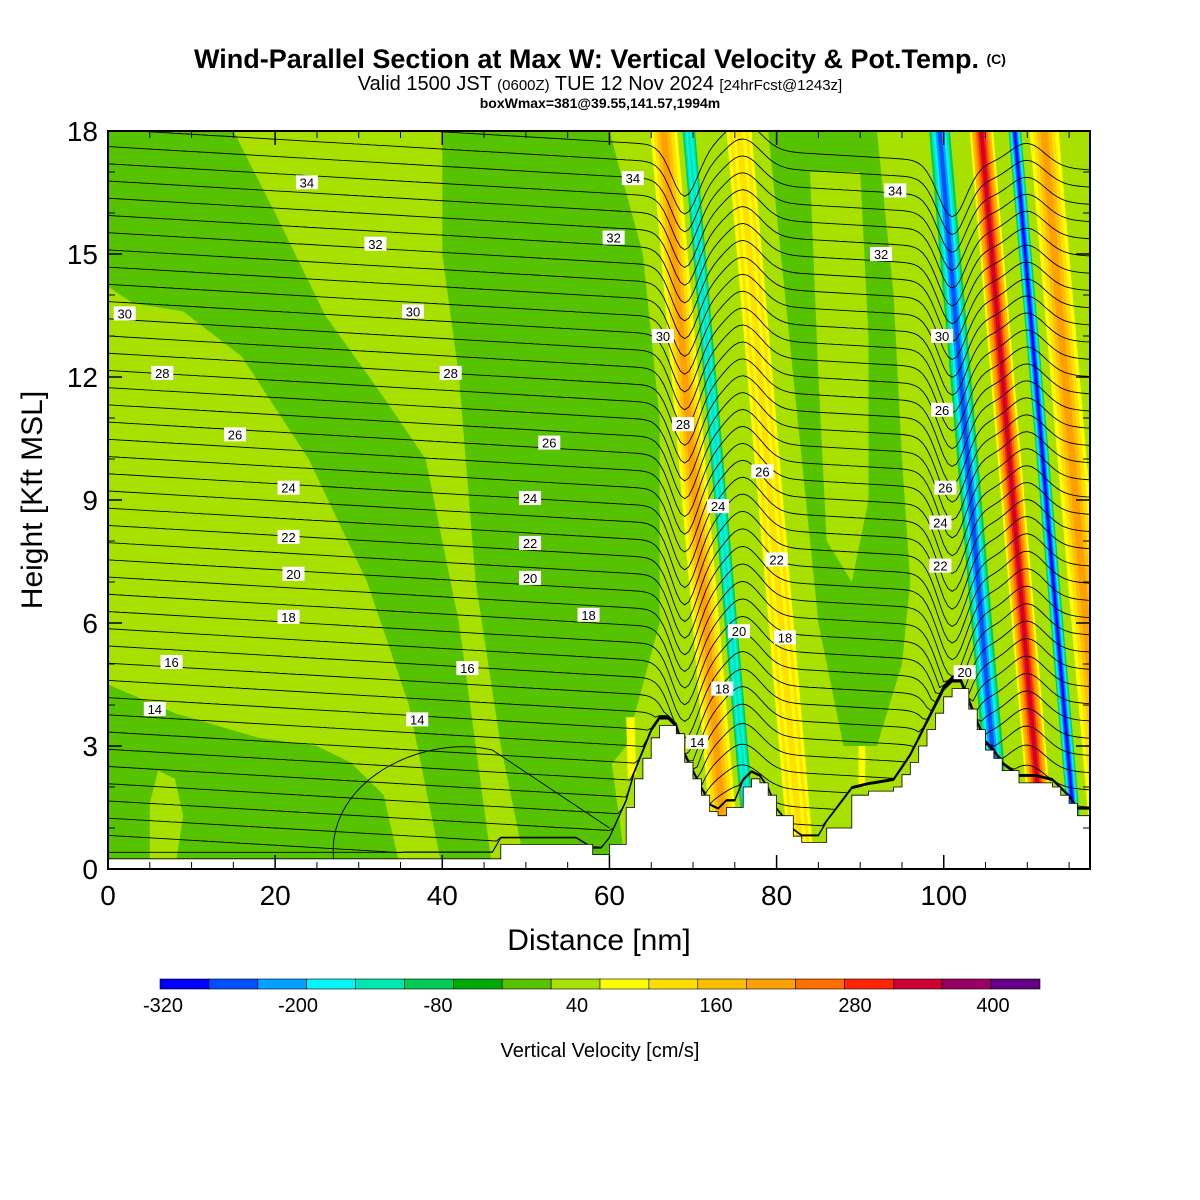 This screenshot has height=1200, width=1200. I want to click on x-tick-label: 100, so click(943, 895).